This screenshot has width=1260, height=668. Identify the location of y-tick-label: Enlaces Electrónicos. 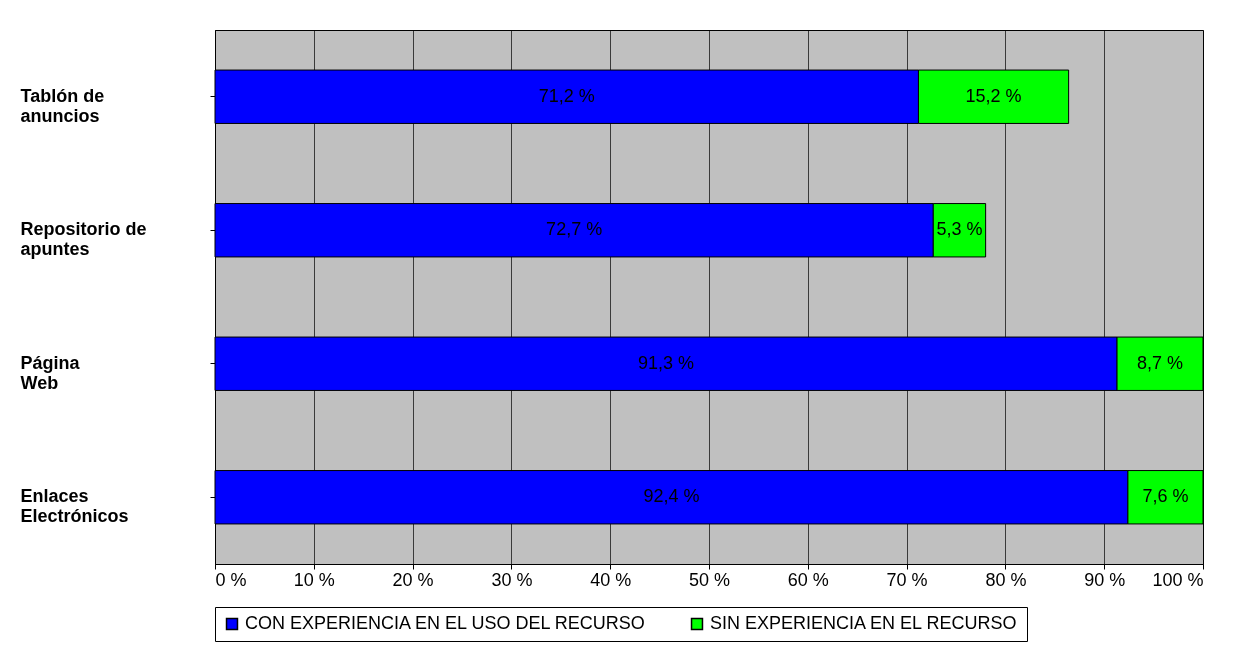
(74, 506).